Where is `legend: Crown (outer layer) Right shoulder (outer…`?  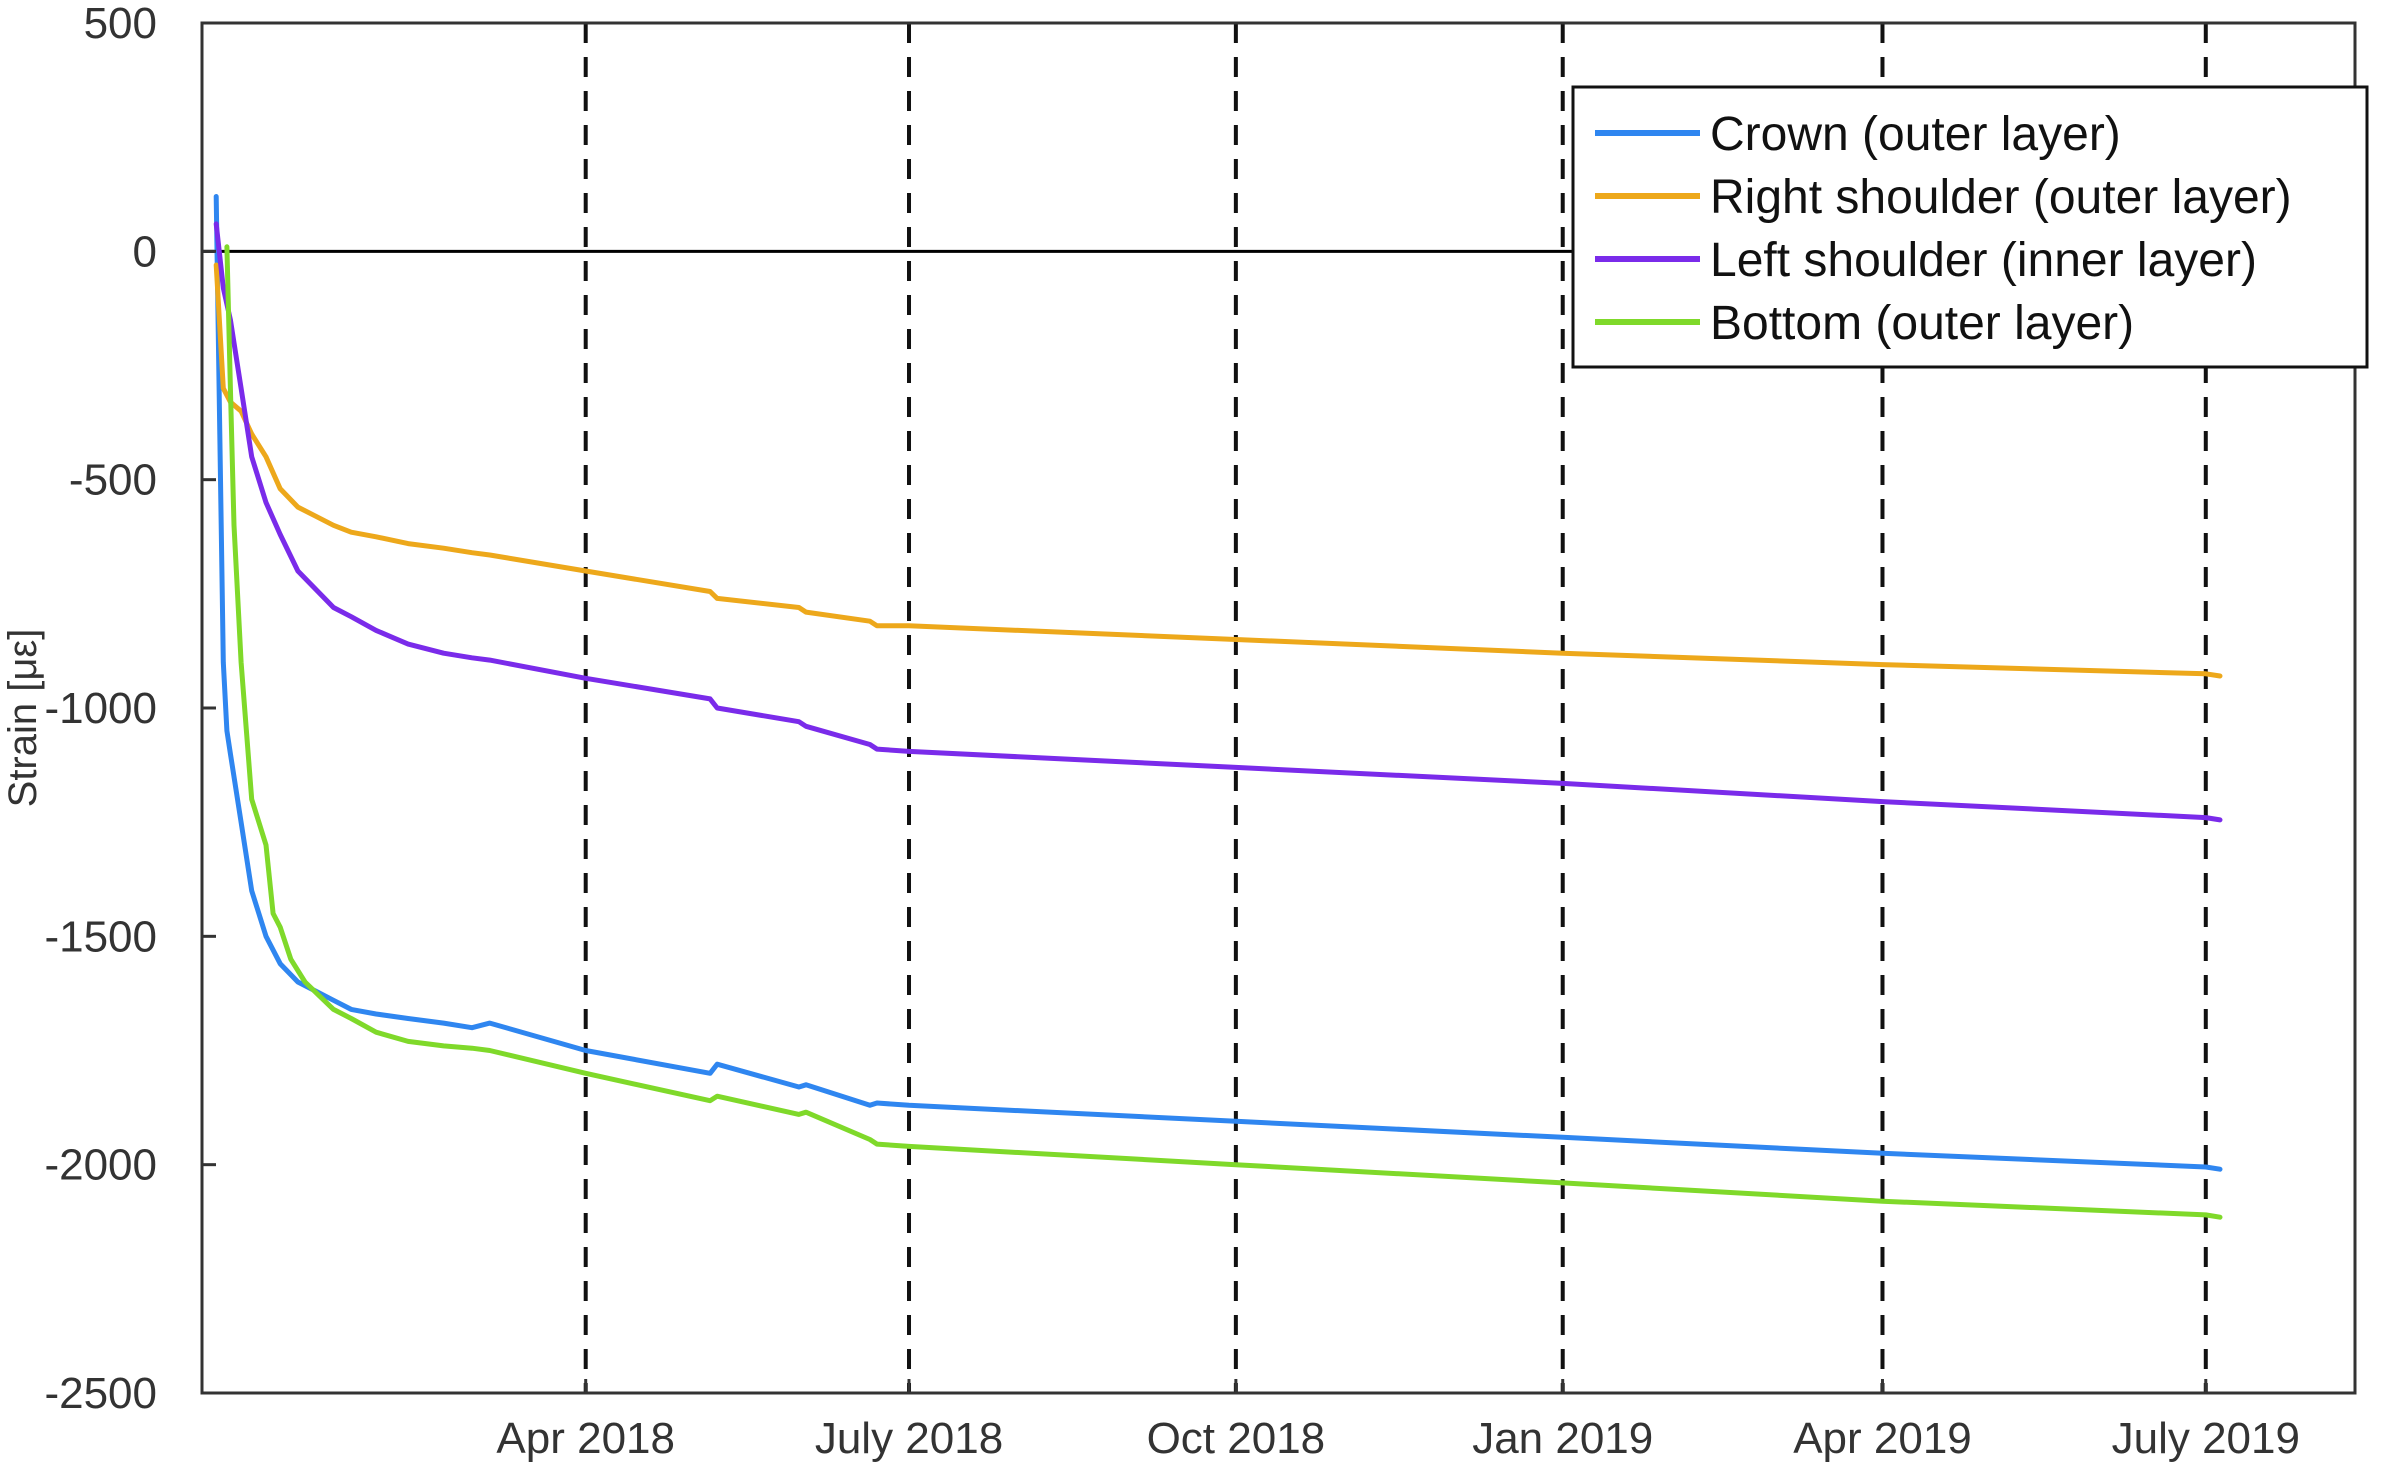 legend: Crown (outer layer) Right shoulder (outer… is located at coordinates (1970, 227).